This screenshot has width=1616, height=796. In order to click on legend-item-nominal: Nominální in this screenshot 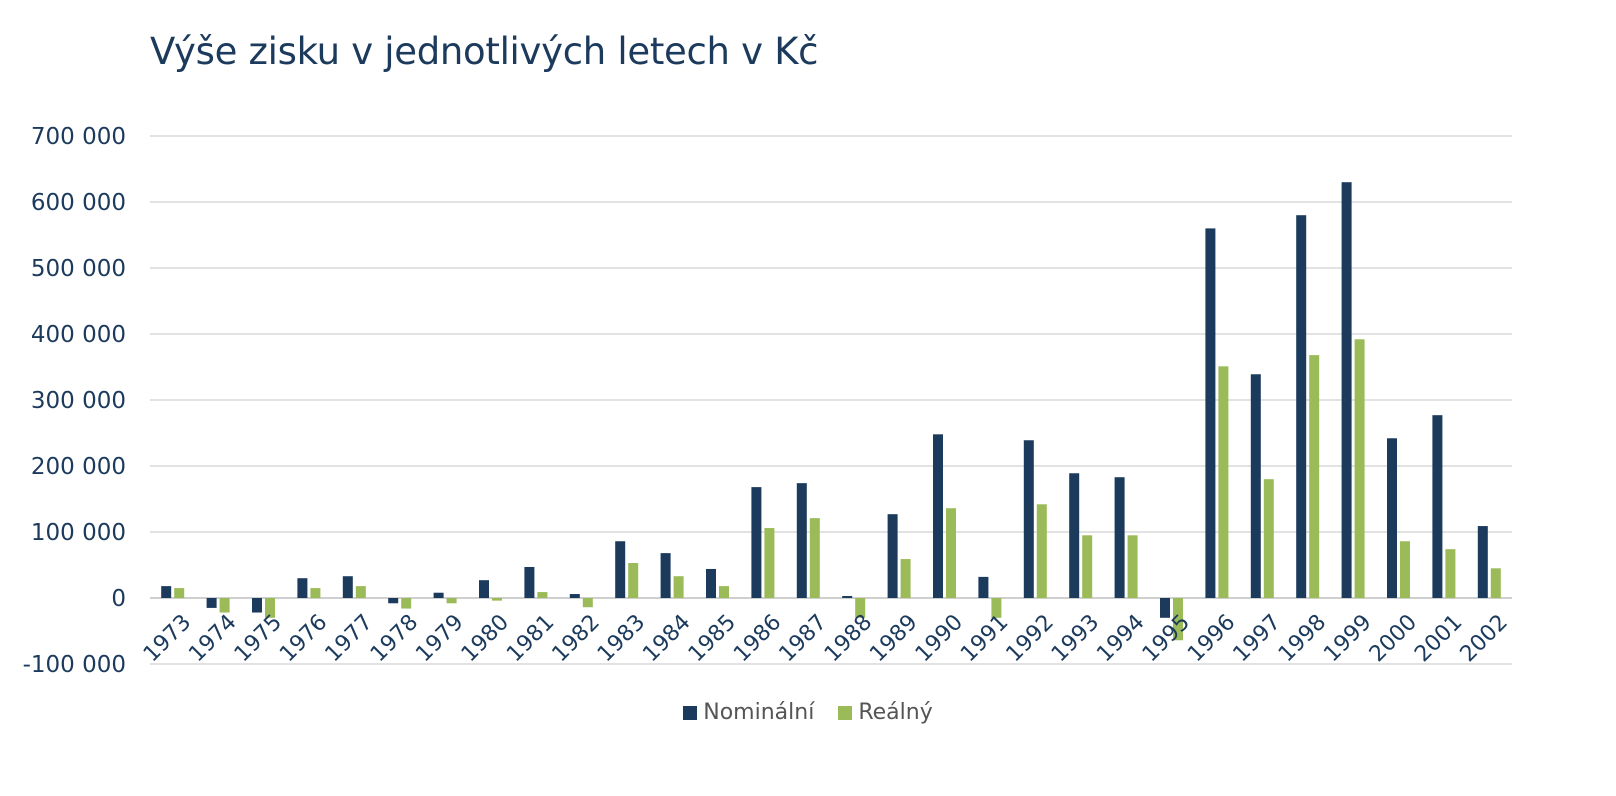, I will do `click(748, 712)`.